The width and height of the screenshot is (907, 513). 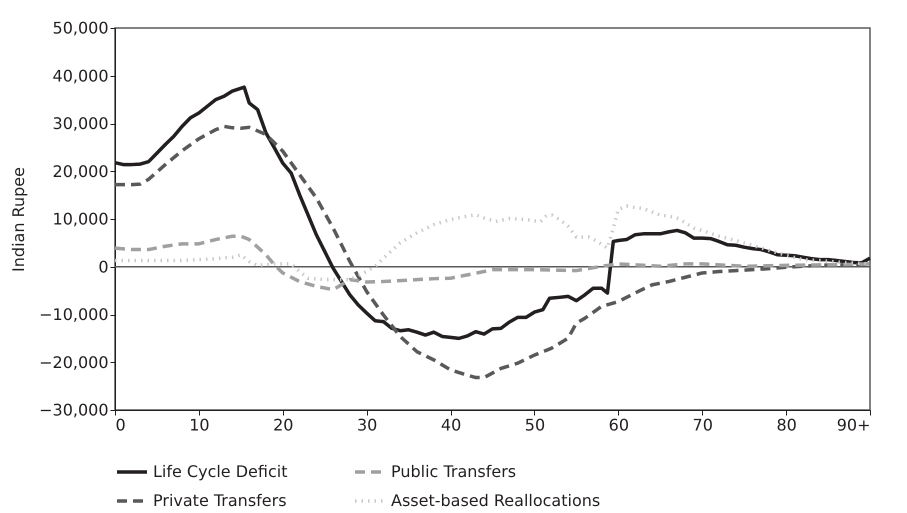 What do you see at coordinates (283, 425) in the screenshot?
I see `x-tick-label: 20` at bounding box center [283, 425].